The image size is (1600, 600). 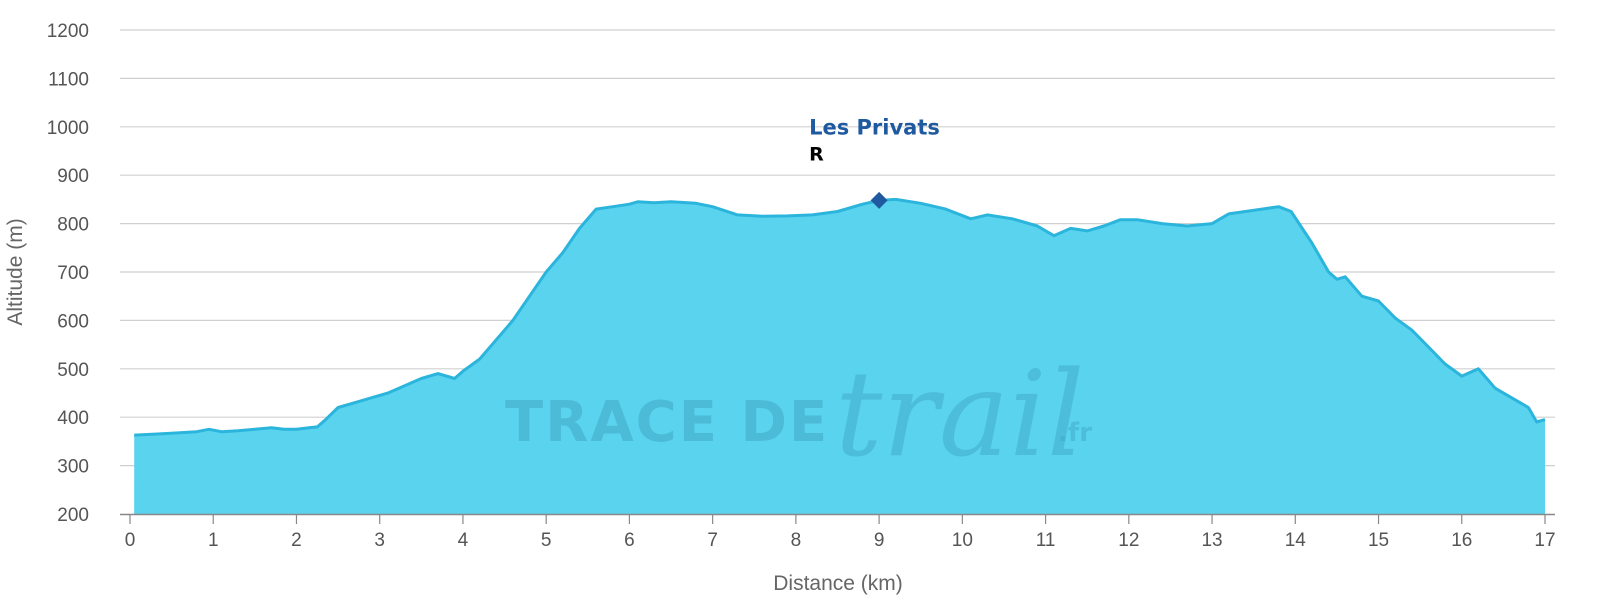 What do you see at coordinates (1211, 540) in the screenshot?
I see `x-tick-label: 13` at bounding box center [1211, 540].